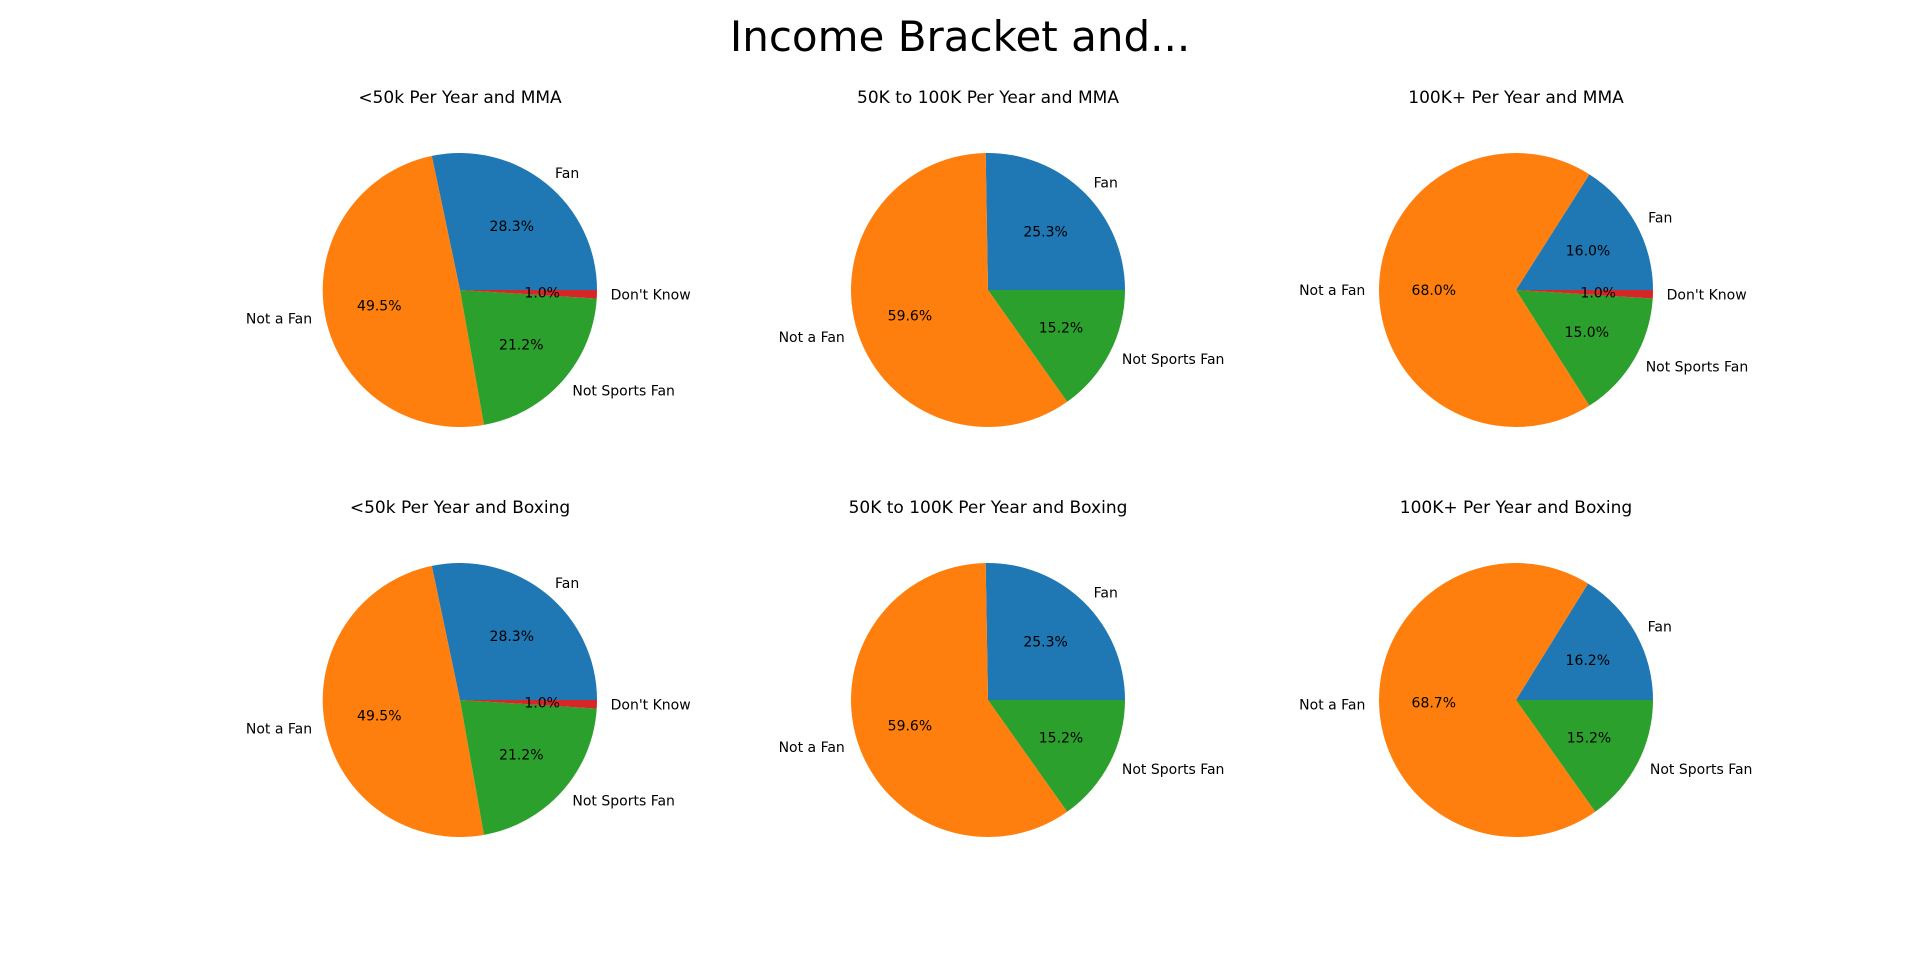  Describe the element at coordinates (460, 508) in the screenshot. I see `pie-title: <50k Per Year and Boxing` at that location.